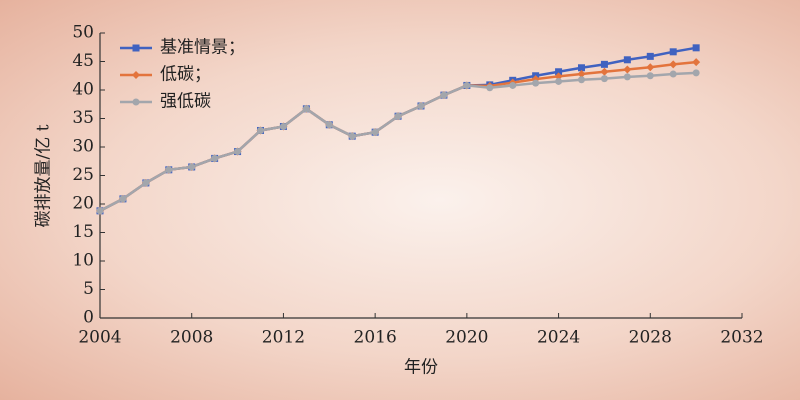 This screenshot has height=400, width=800. What do you see at coordinates (283, 338) in the screenshot?
I see `x-tick-label: 2012` at bounding box center [283, 338].